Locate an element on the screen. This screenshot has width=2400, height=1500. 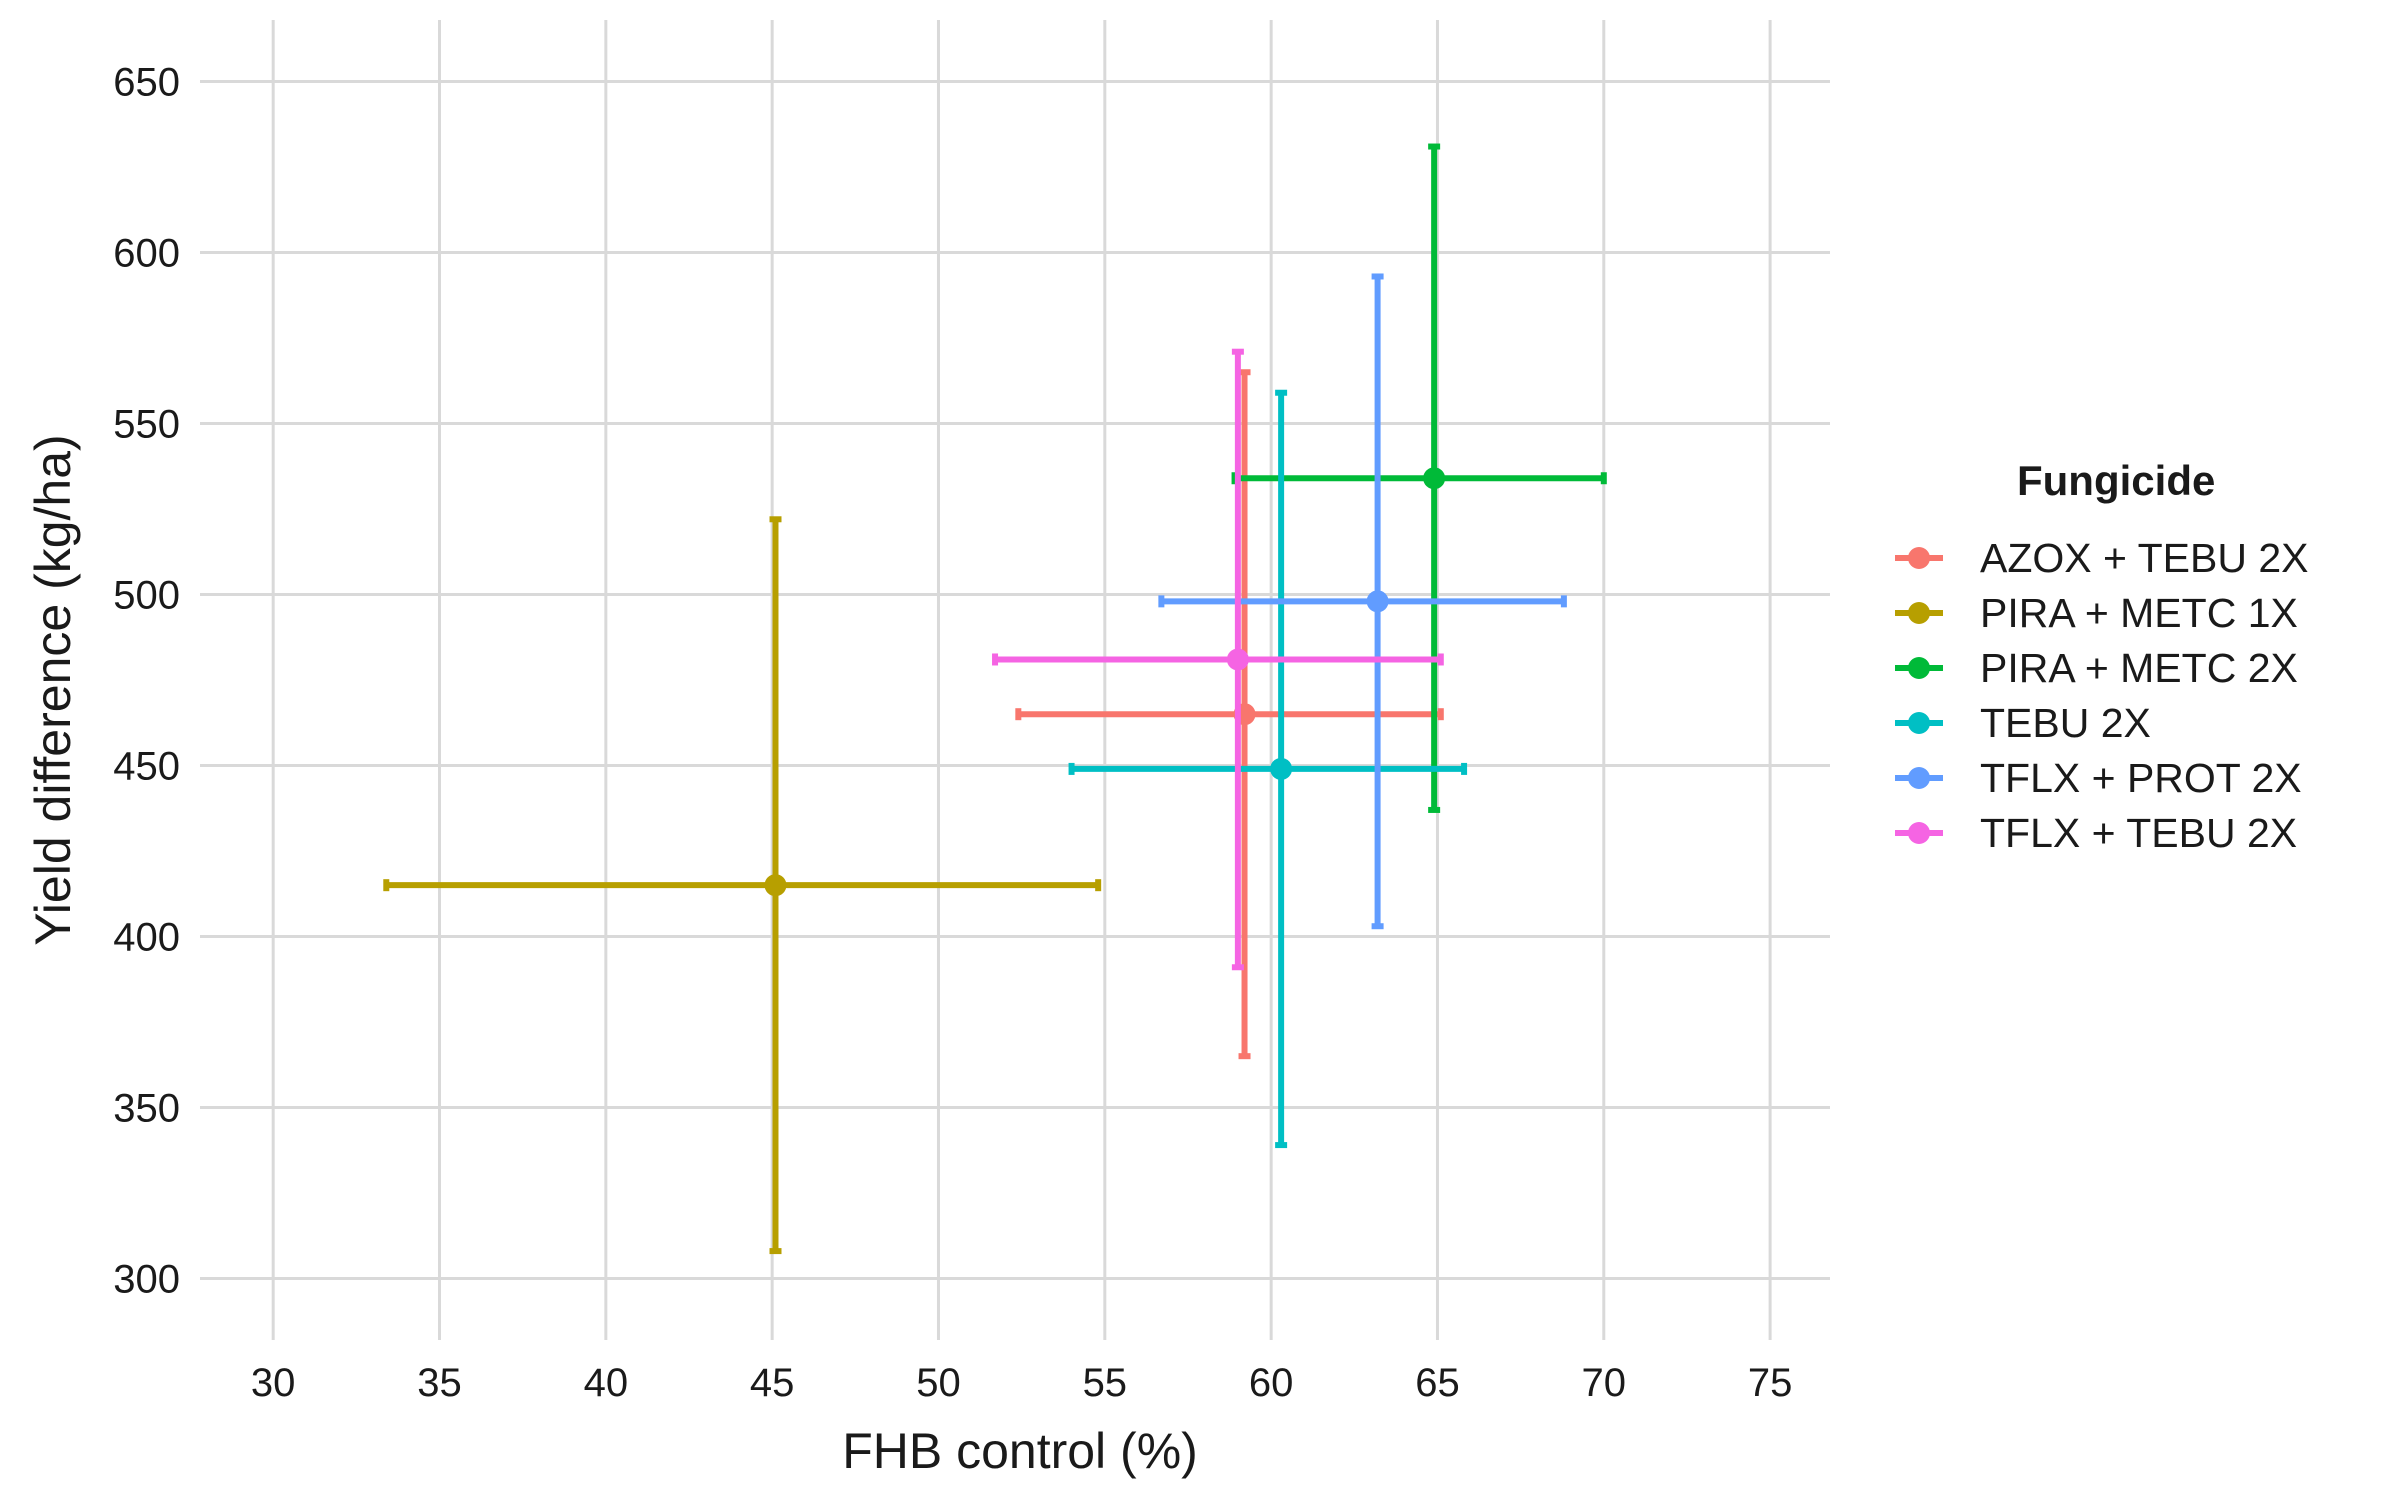
y-tick-label: 500 is located at coordinates (146, 596).